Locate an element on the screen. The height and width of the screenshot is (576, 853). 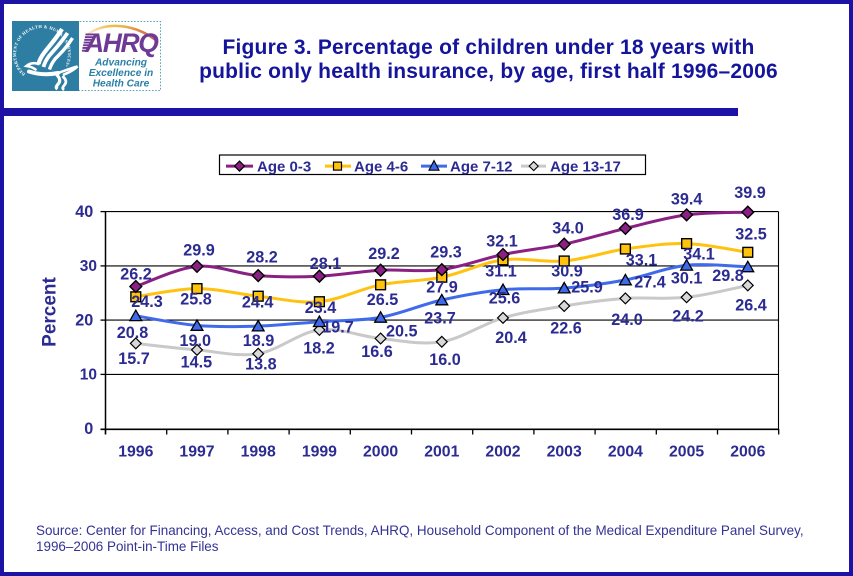
svg-text: 32.5 is located at coordinates (751, 234).